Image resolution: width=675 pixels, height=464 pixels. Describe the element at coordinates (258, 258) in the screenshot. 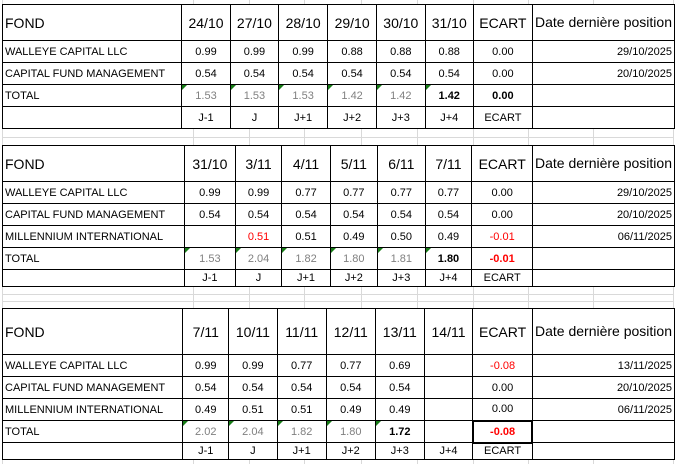

I see `total-value-cell: 2.04` at that location.